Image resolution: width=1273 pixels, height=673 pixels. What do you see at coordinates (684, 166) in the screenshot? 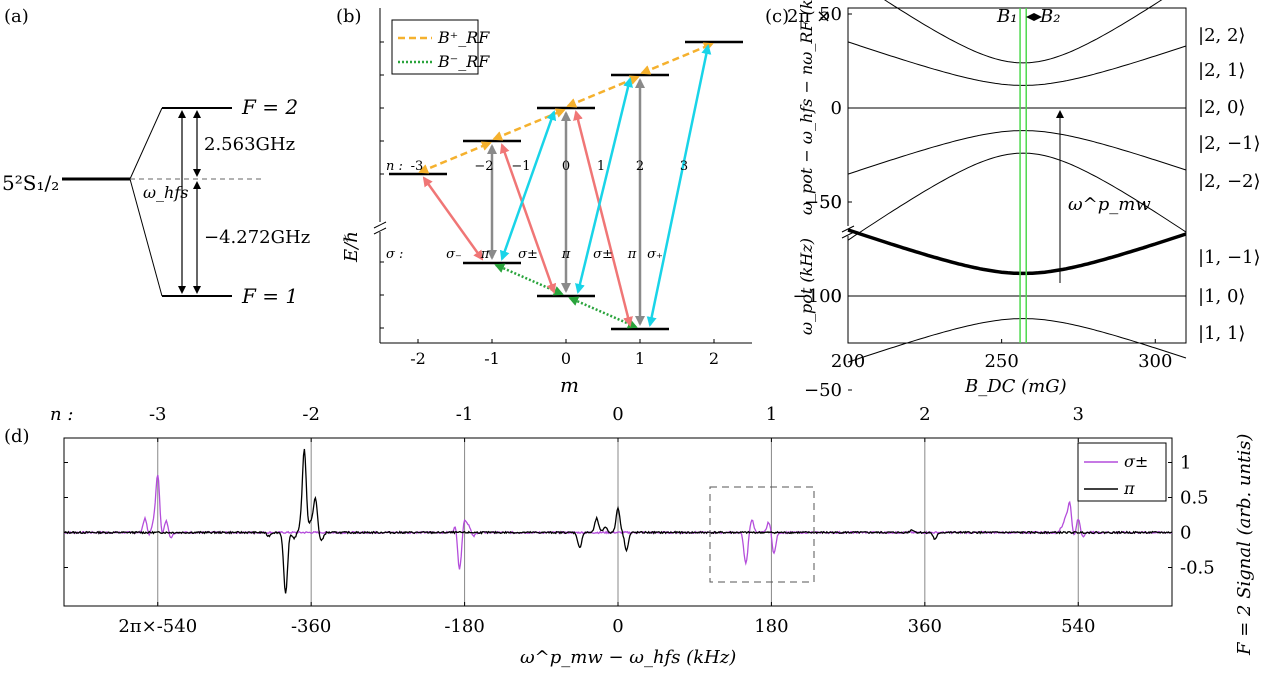
I see `panel-b-n-label: 3` at bounding box center [684, 166].